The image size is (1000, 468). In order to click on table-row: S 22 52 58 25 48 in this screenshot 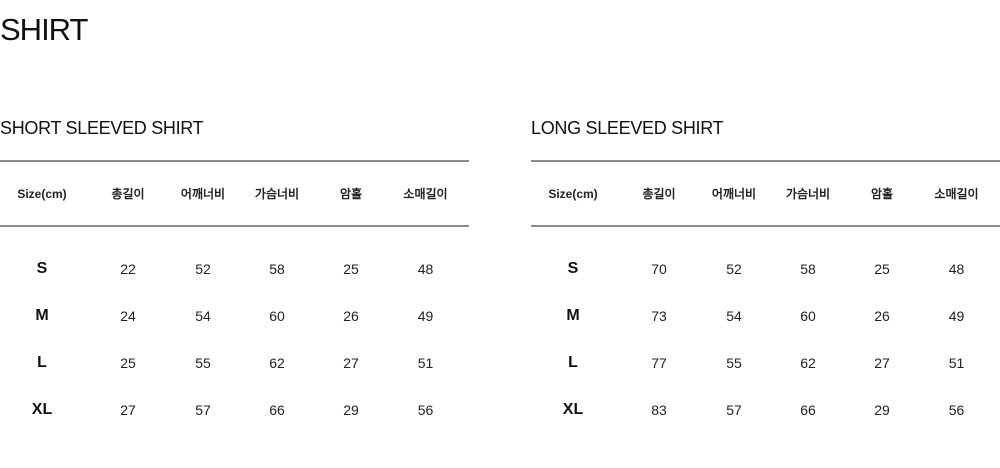, I will do `click(234, 268)`.